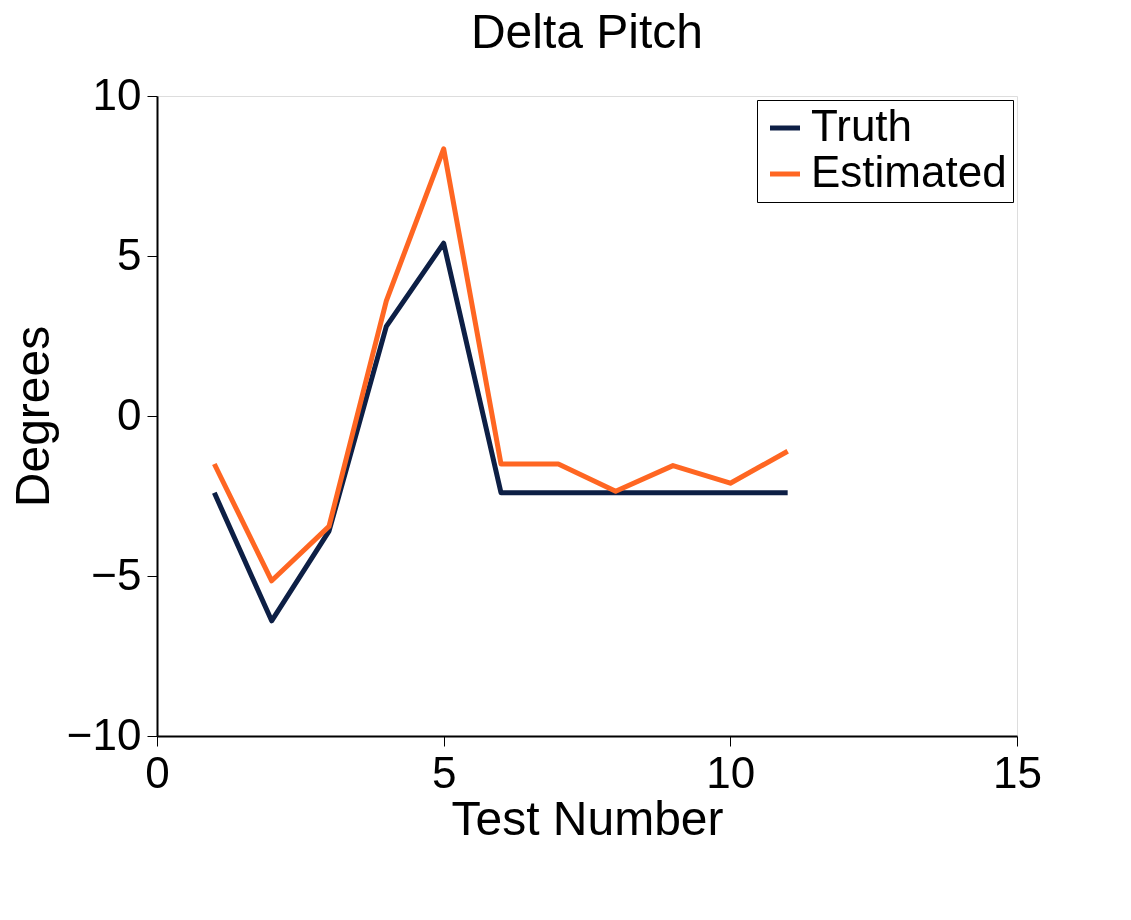 This screenshot has height=920, width=1131. Describe the element at coordinates (1017, 772) in the screenshot. I see `x-tick-label: 15` at that location.